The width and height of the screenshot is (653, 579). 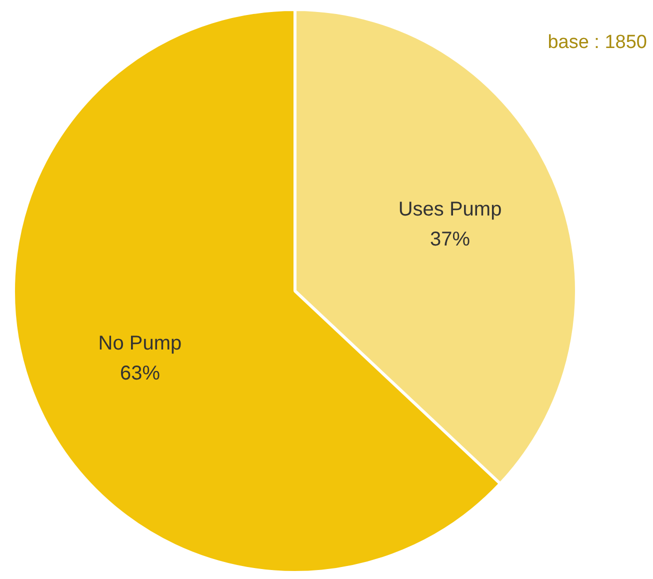 I want to click on data-label: 63%, so click(x=140, y=373).